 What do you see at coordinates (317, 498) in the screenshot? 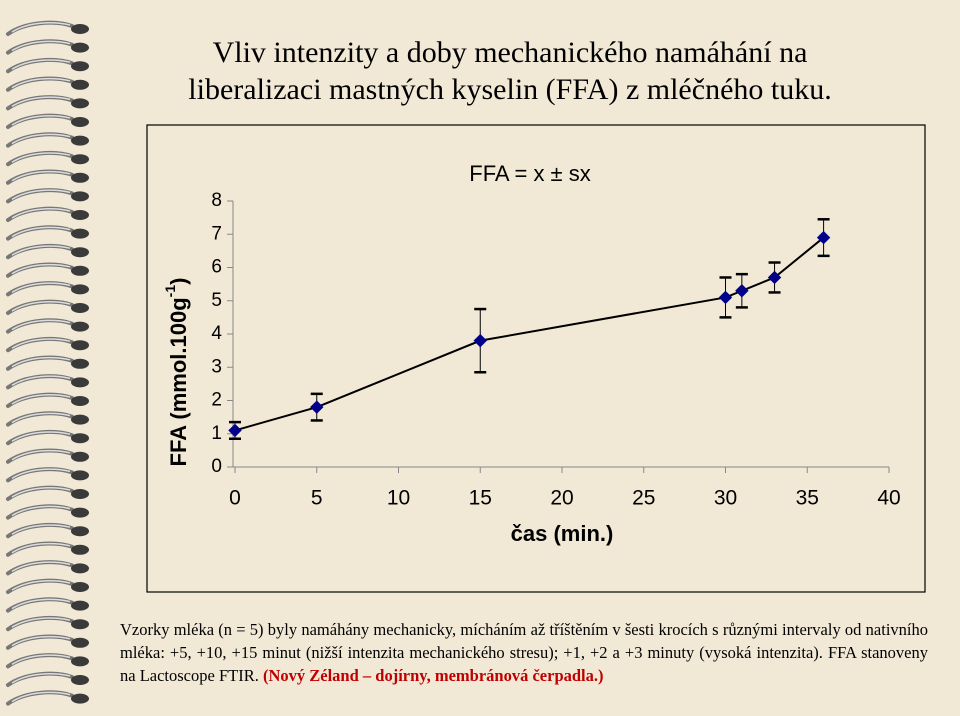
I see `x-tick-label: 5` at bounding box center [317, 498].